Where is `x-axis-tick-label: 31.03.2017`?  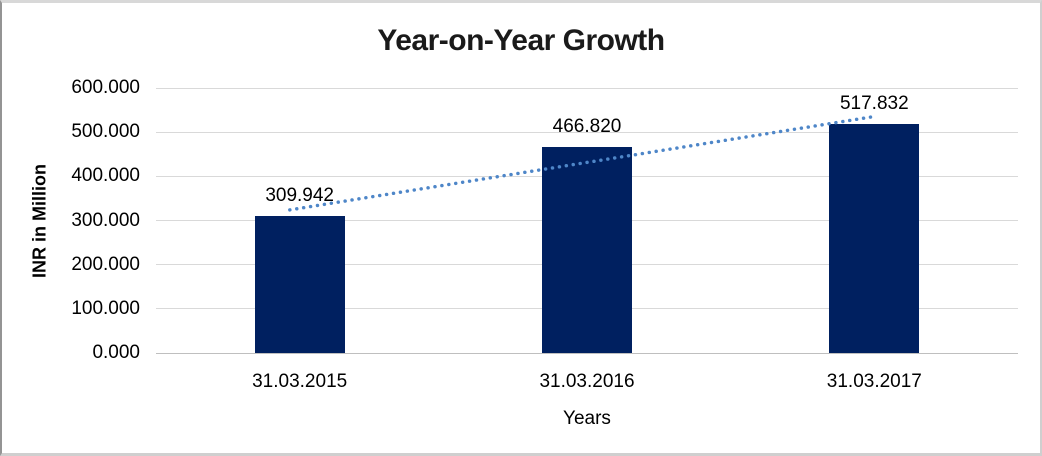
x-axis-tick-label: 31.03.2017 is located at coordinates (874, 381).